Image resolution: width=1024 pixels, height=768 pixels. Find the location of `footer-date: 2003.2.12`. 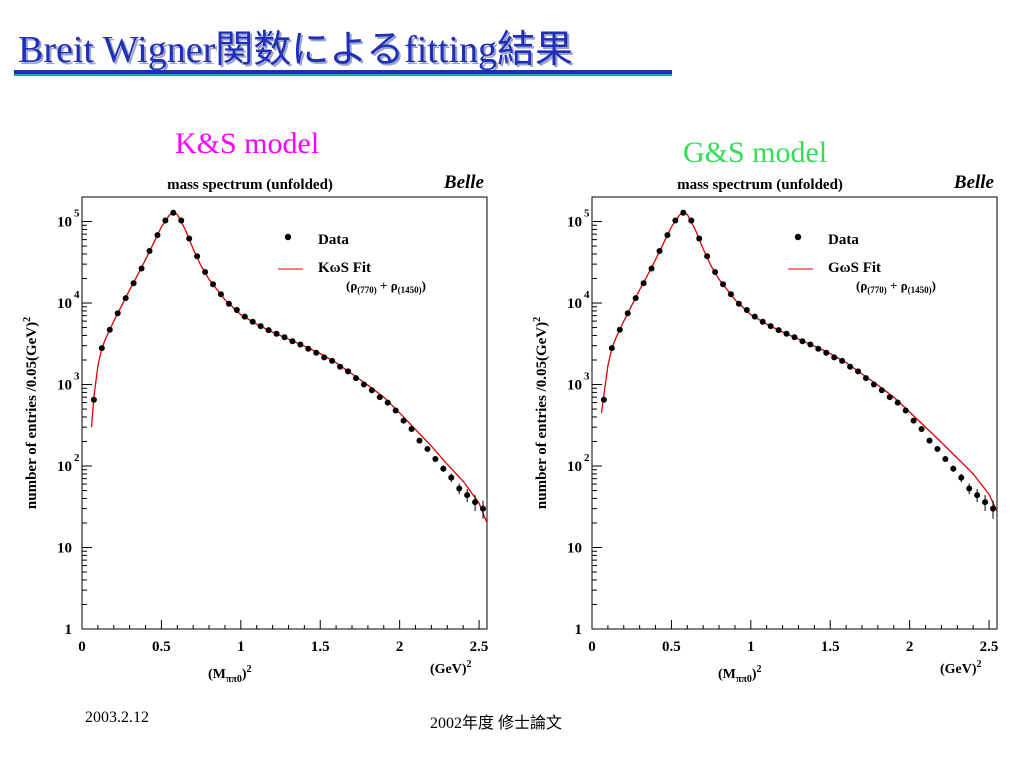

footer-date: 2003.2.12 is located at coordinates (117, 717).